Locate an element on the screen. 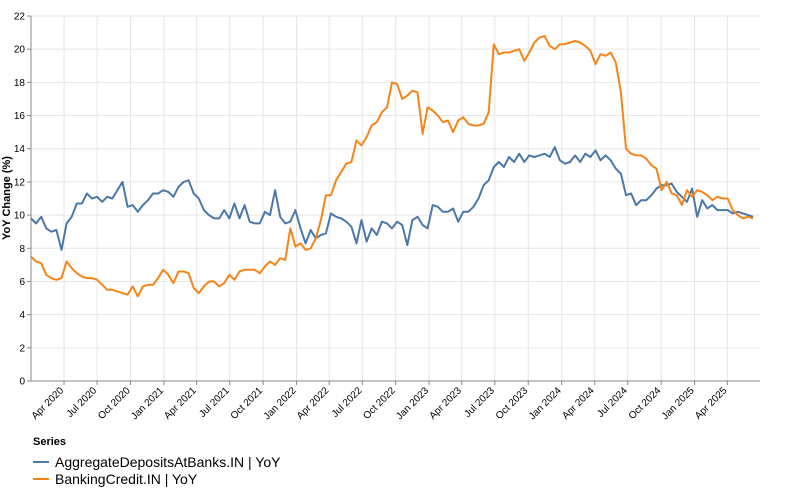 This screenshot has width=793, height=495. x-tick-label: Jan 2023 is located at coordinates (412, 403).